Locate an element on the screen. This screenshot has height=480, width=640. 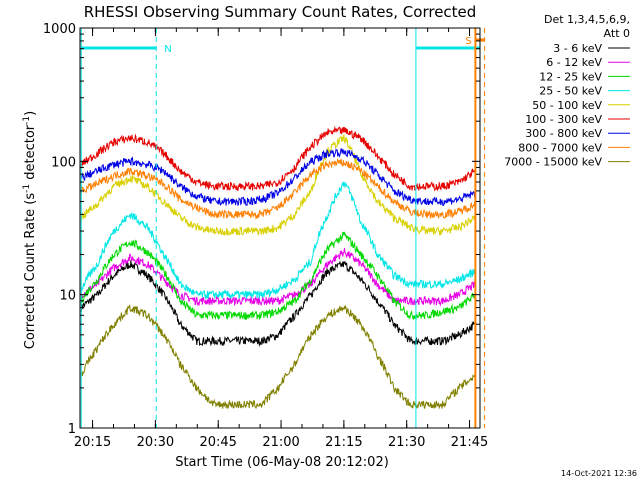
y-axis-label: Corrected Count Rate (s-1 detector-1) is located at coordinates (30, 230).